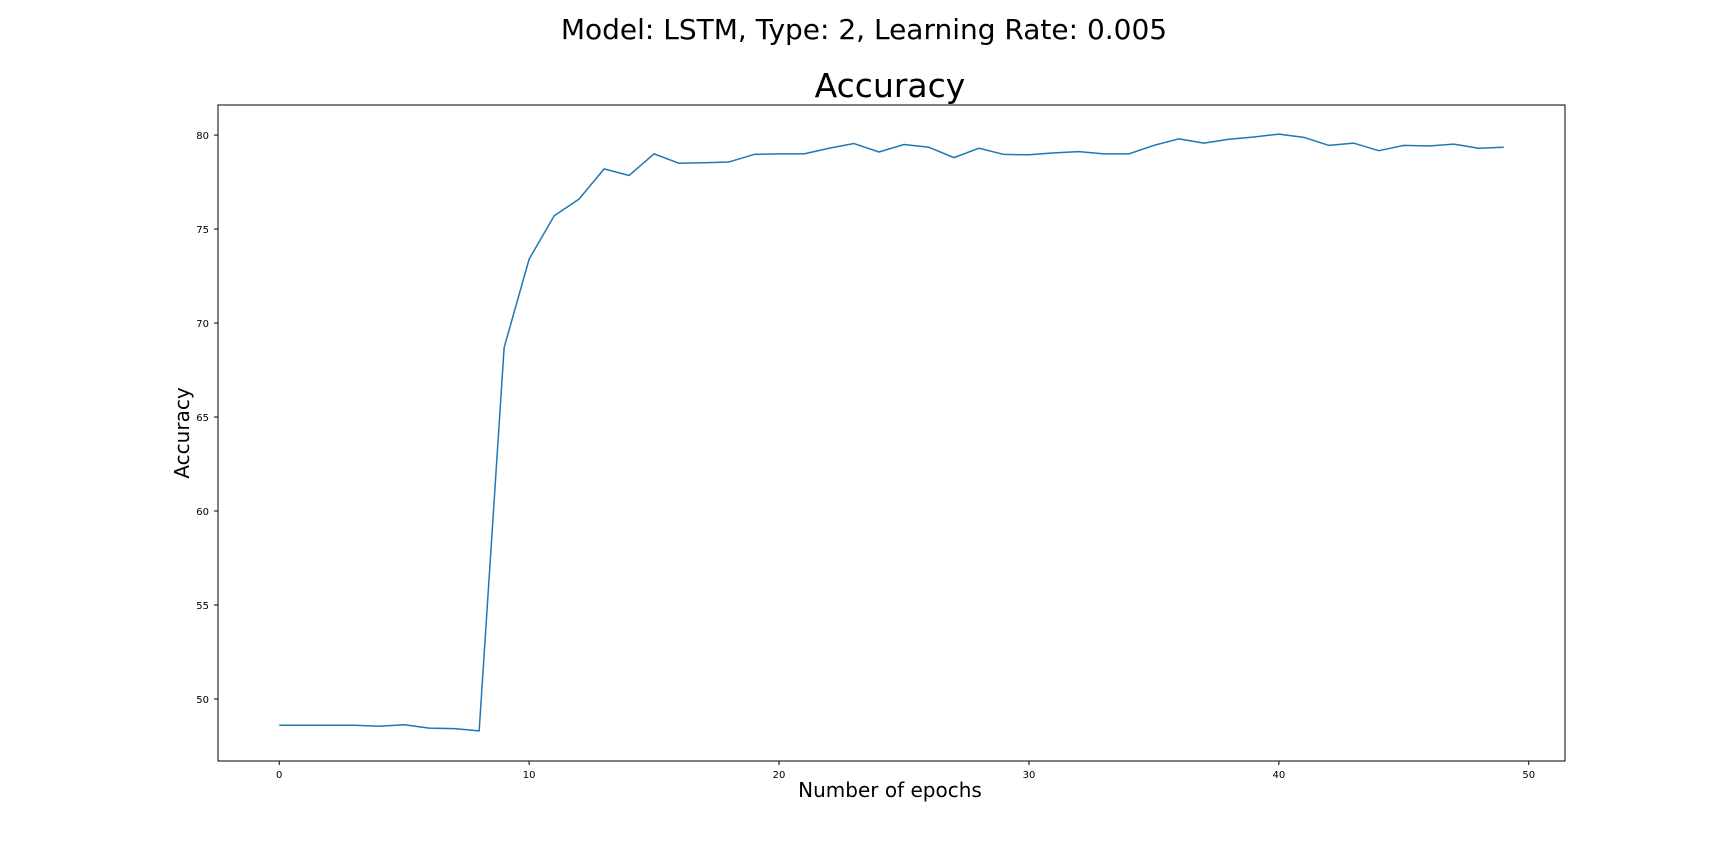  What do you see at coordinates (202, 136) in the screenshot?
I see `y-tick-label: 80` at bounding box center [202, 136].